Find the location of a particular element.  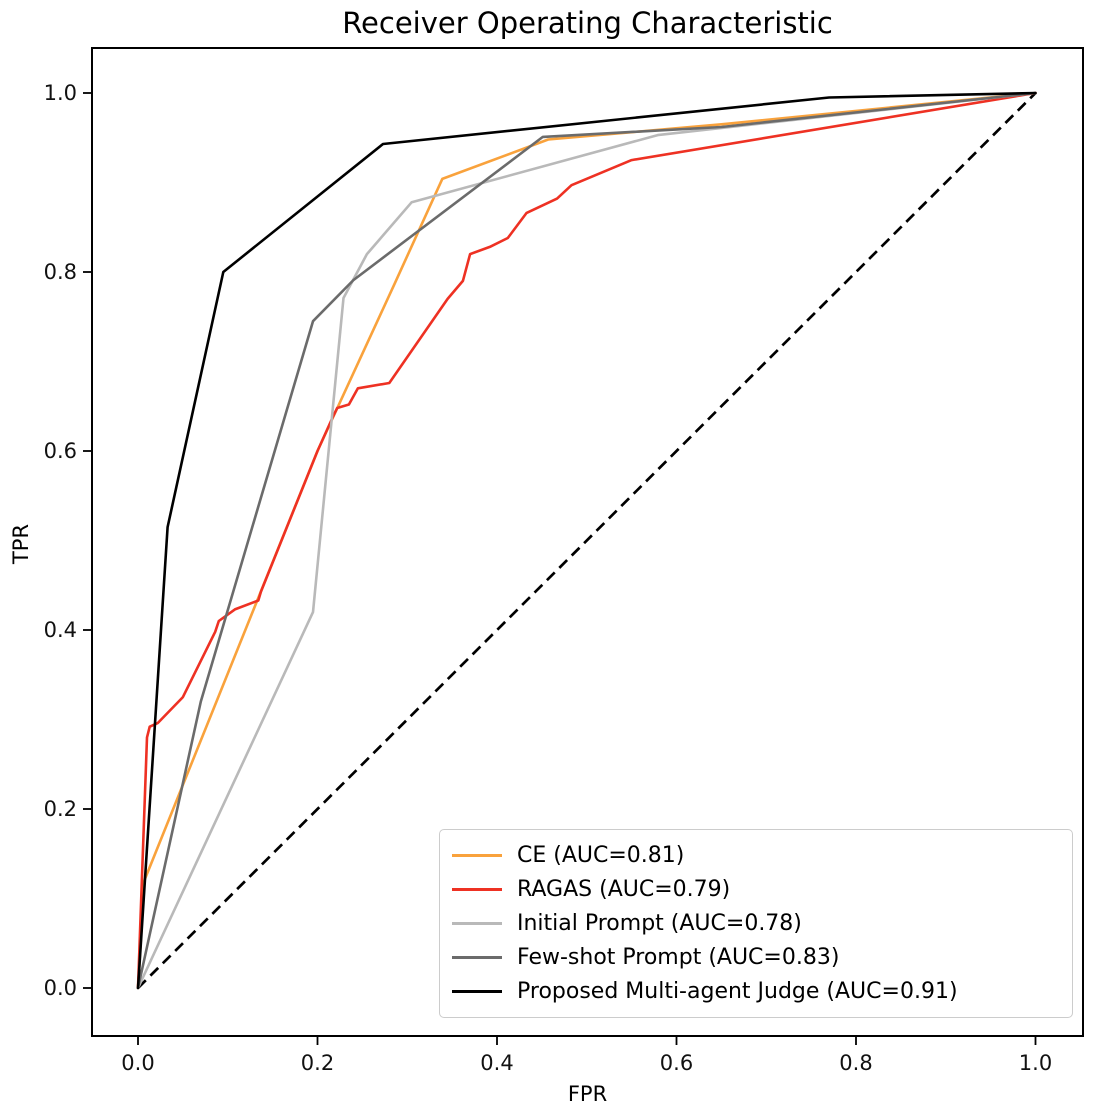

legend-label: CE (AUC=0.81) is located at coordinates (601, 855).